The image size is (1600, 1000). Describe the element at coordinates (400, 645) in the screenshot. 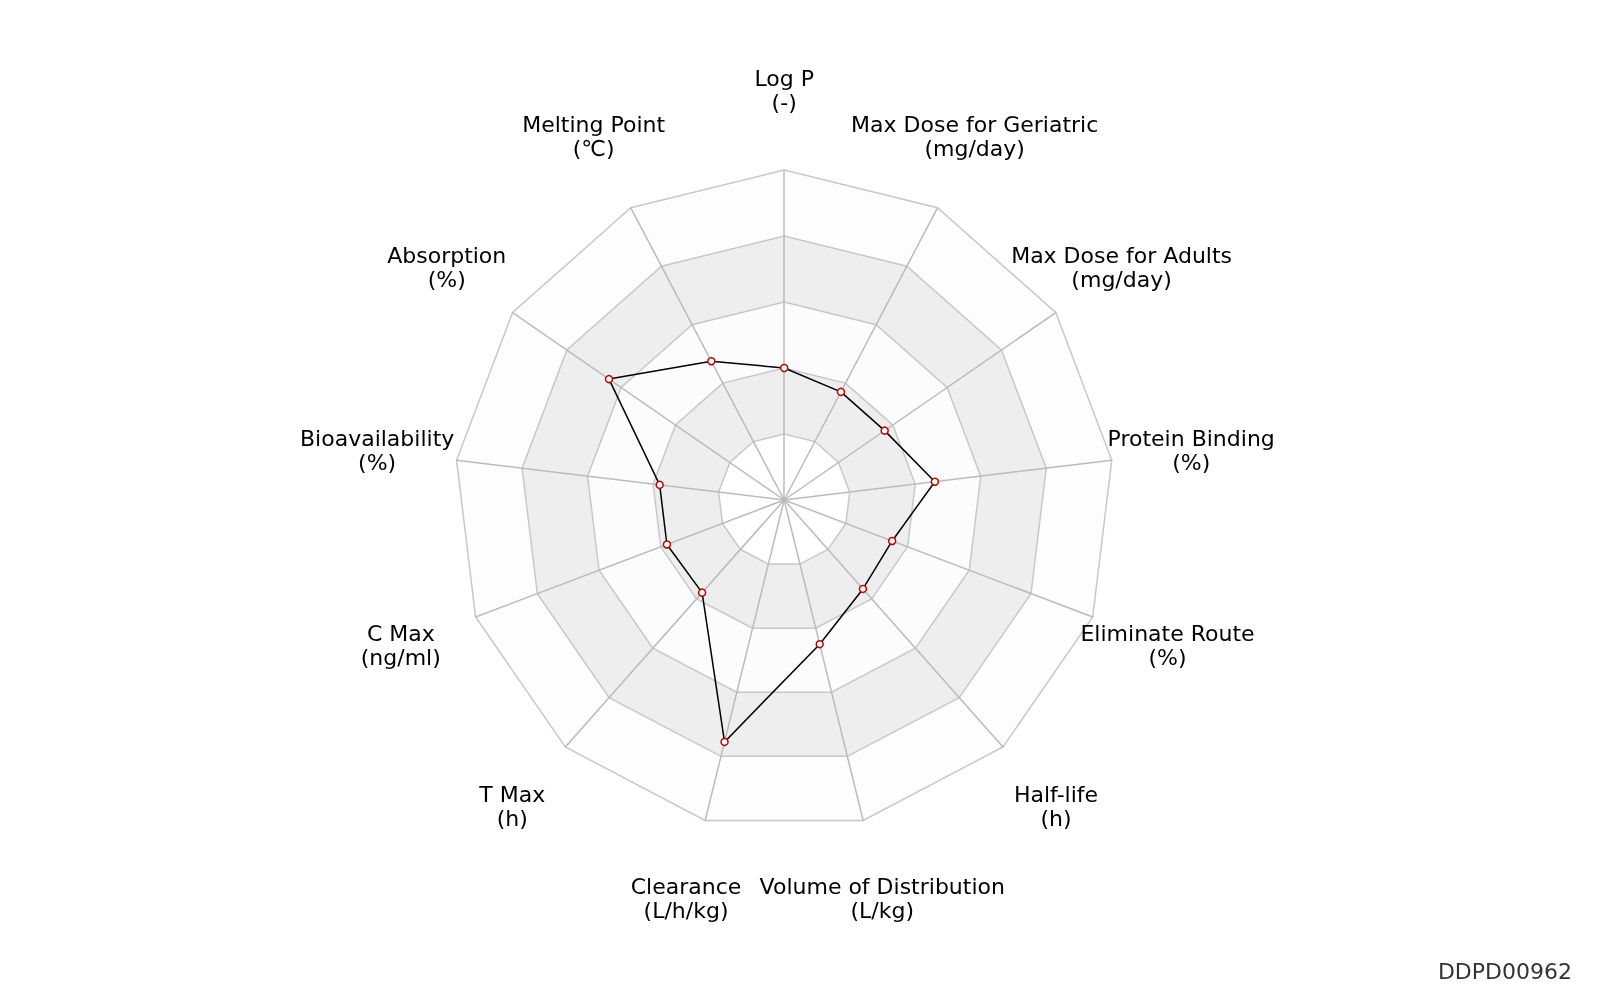

I see `spoke-label: C Max (ng/ml)` at that location.